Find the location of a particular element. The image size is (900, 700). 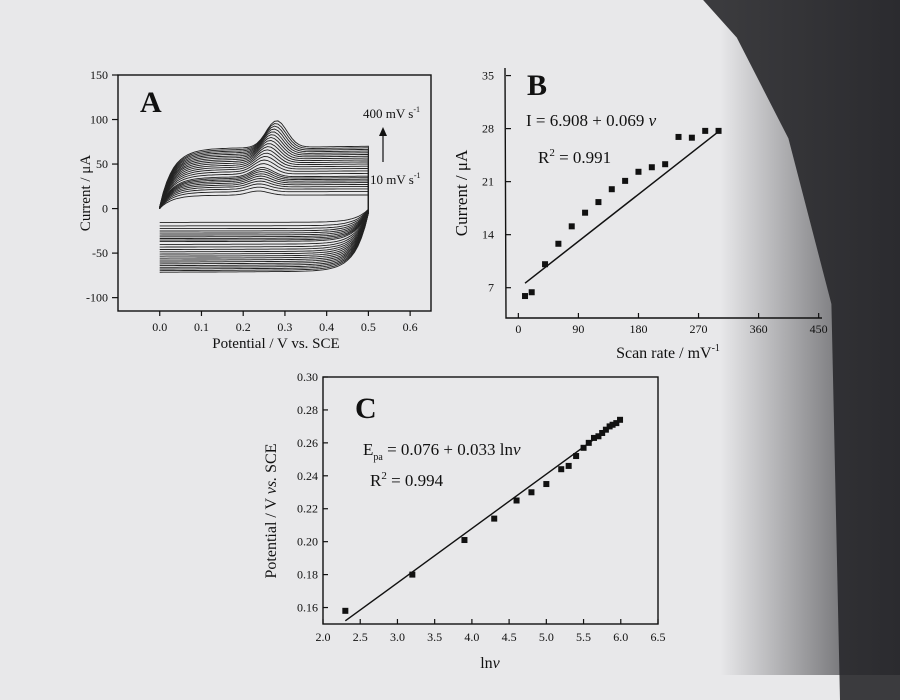

x-tick-label-b: 360 is located at coordinates (759, 329).